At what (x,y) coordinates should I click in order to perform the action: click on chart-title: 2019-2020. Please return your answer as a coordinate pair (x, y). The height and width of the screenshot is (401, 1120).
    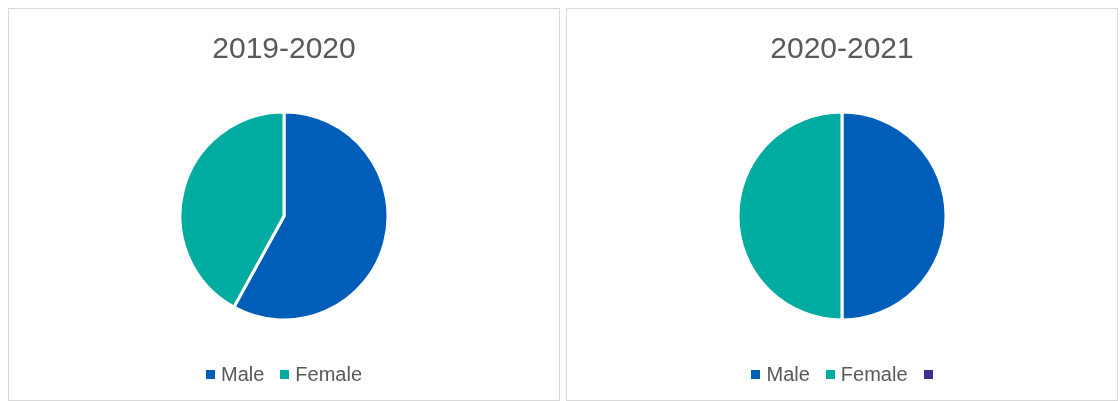
    Looking at the image, I should click on (284, 48).